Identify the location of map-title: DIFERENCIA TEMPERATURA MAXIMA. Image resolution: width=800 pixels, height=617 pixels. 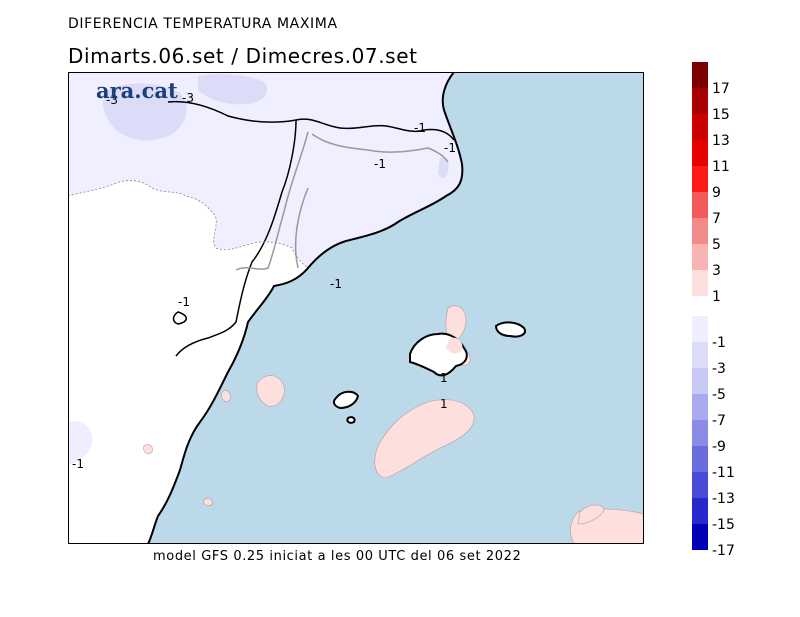
(203, 24).